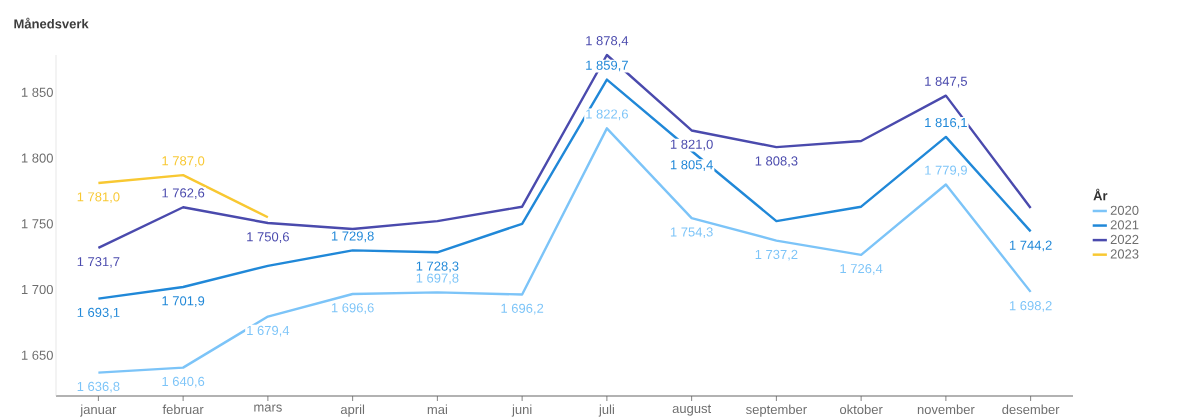  I want to click on x-tick-label: mars, so click(268, 408).